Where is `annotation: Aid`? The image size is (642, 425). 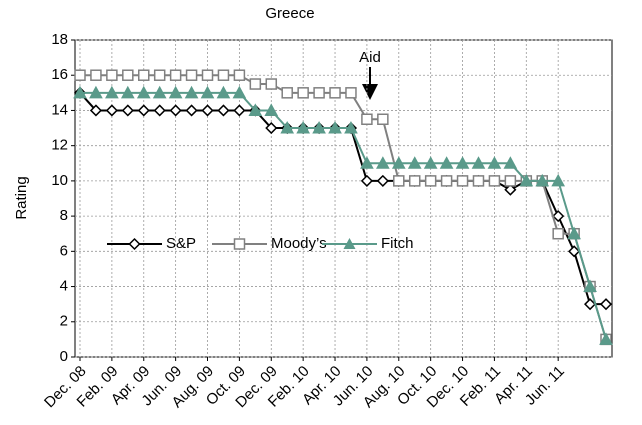
annotation: Aid is located at coordinates (370, 57).